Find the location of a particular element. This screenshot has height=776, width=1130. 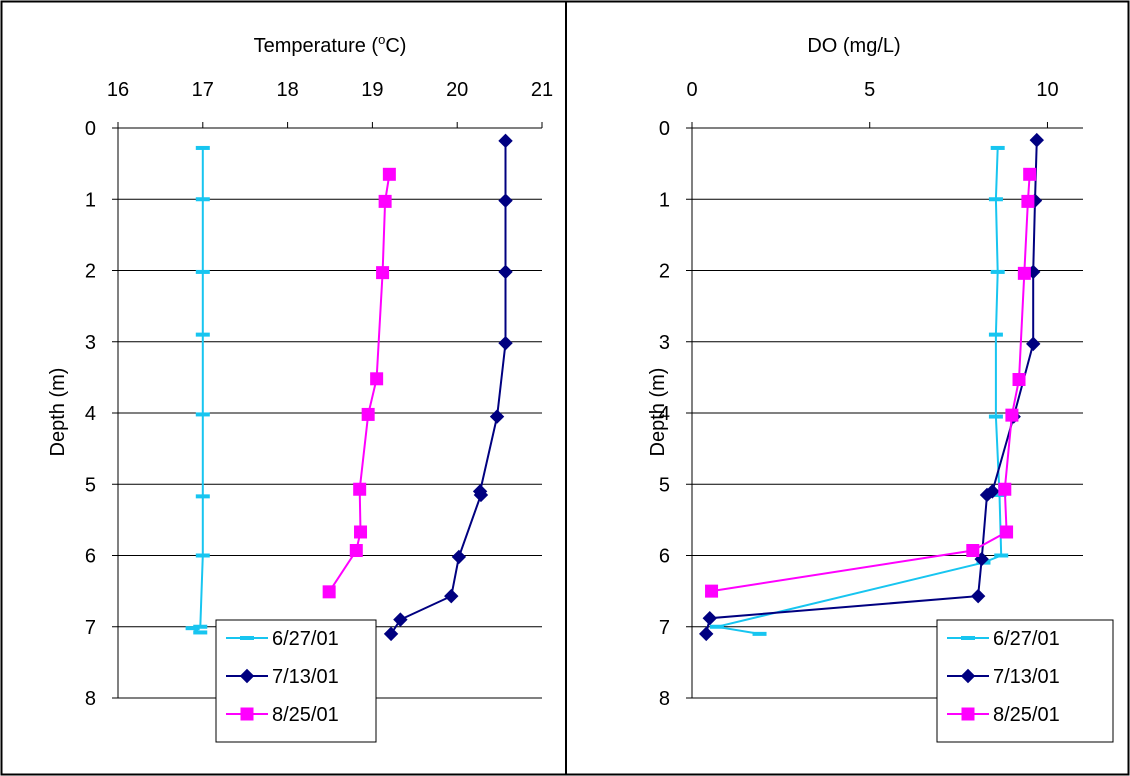

temperature-x-tick-label: 19 is located at coordinates (372, 90).